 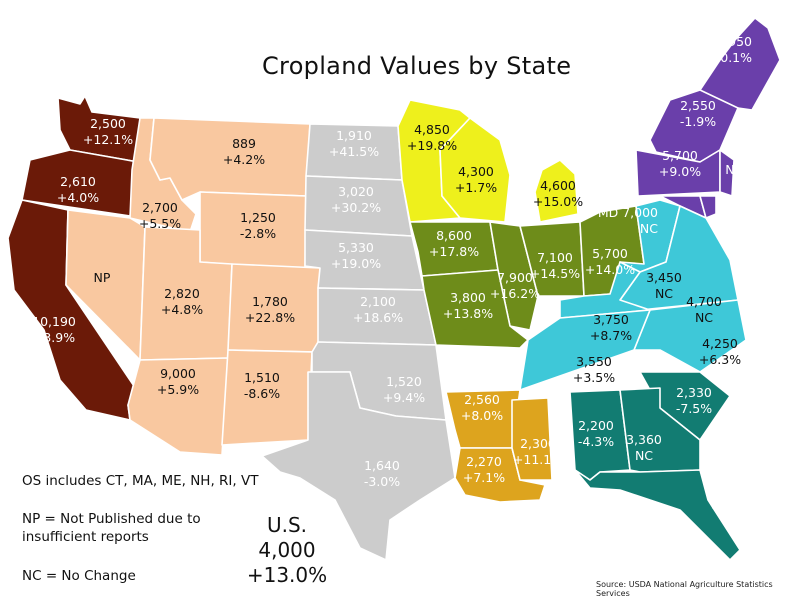 I want to click on state-label-ne: 5,330 +19.0%, so click(x=356, y=255).